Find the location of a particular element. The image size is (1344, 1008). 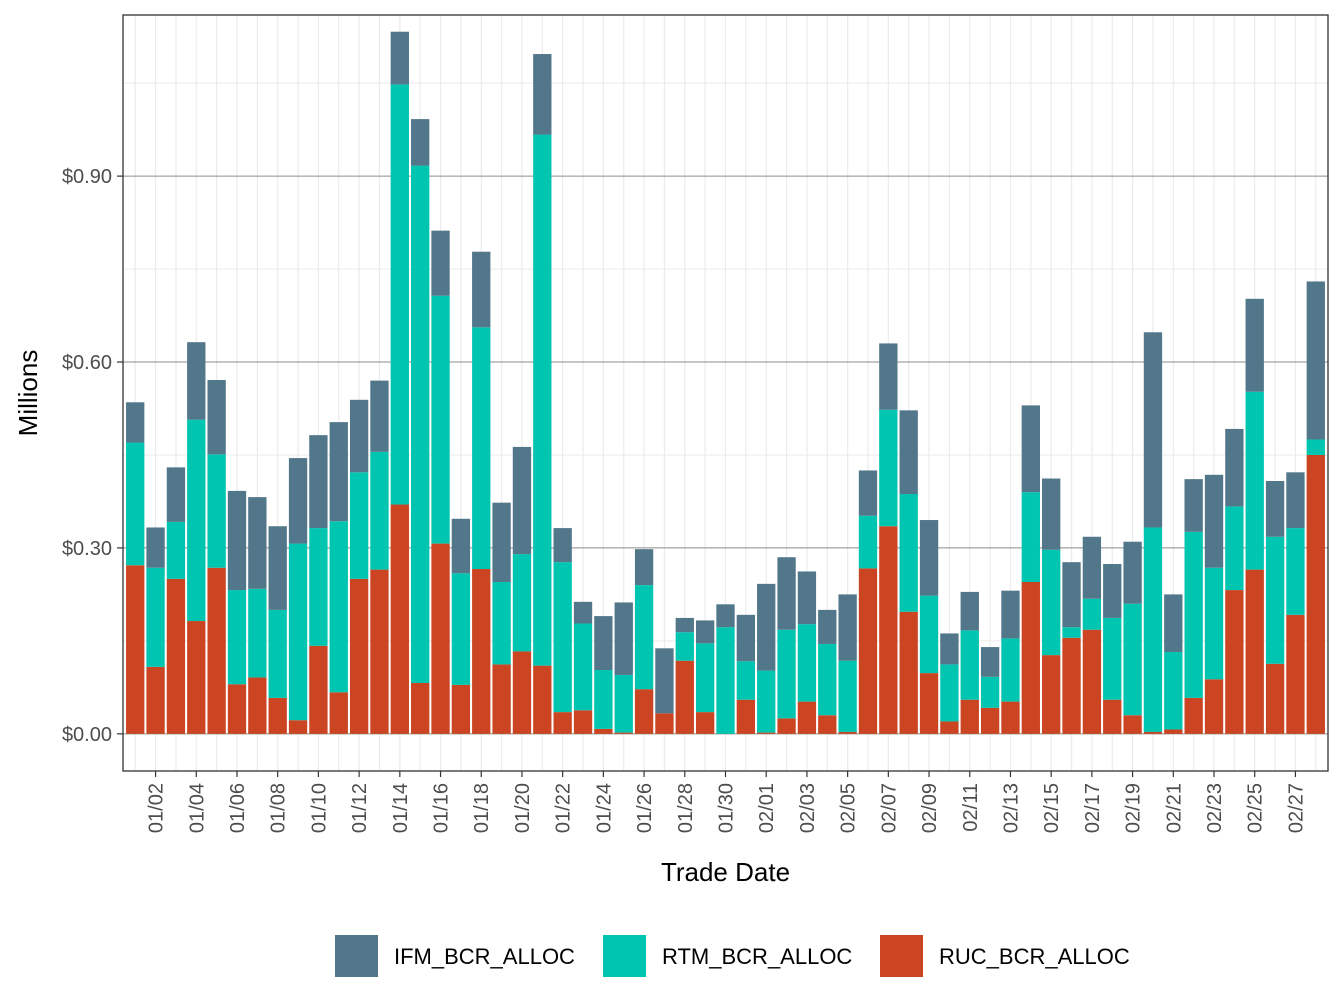

x-tick-label: 01/22 is located at coordinates (564, 808).